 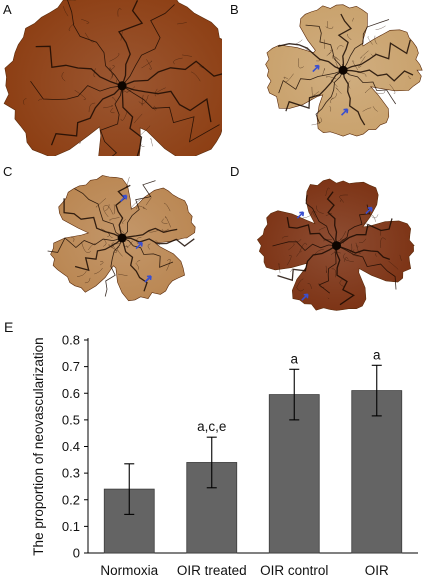 I want to click on y-tick-label: 0.5, so click(x=71, y=419).